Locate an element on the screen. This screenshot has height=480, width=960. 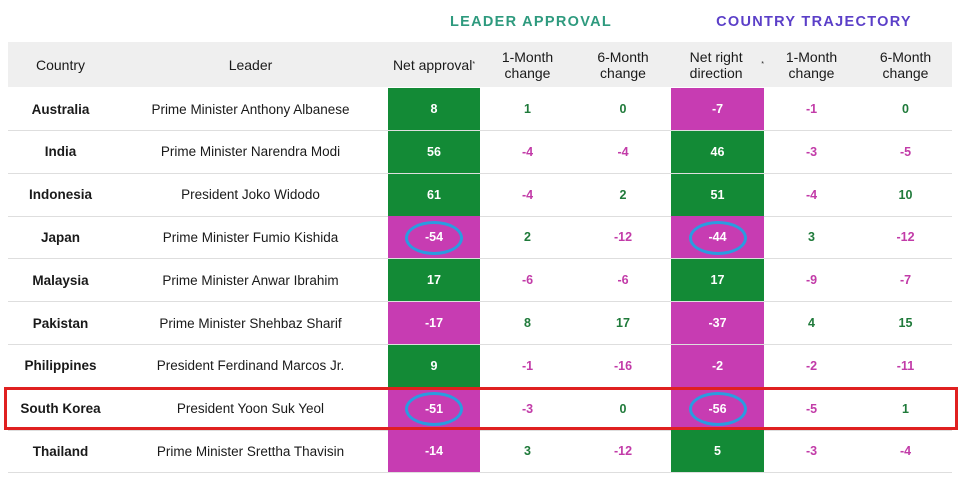
cell-direction-6m: -12 is located at coordinates (905, 237).